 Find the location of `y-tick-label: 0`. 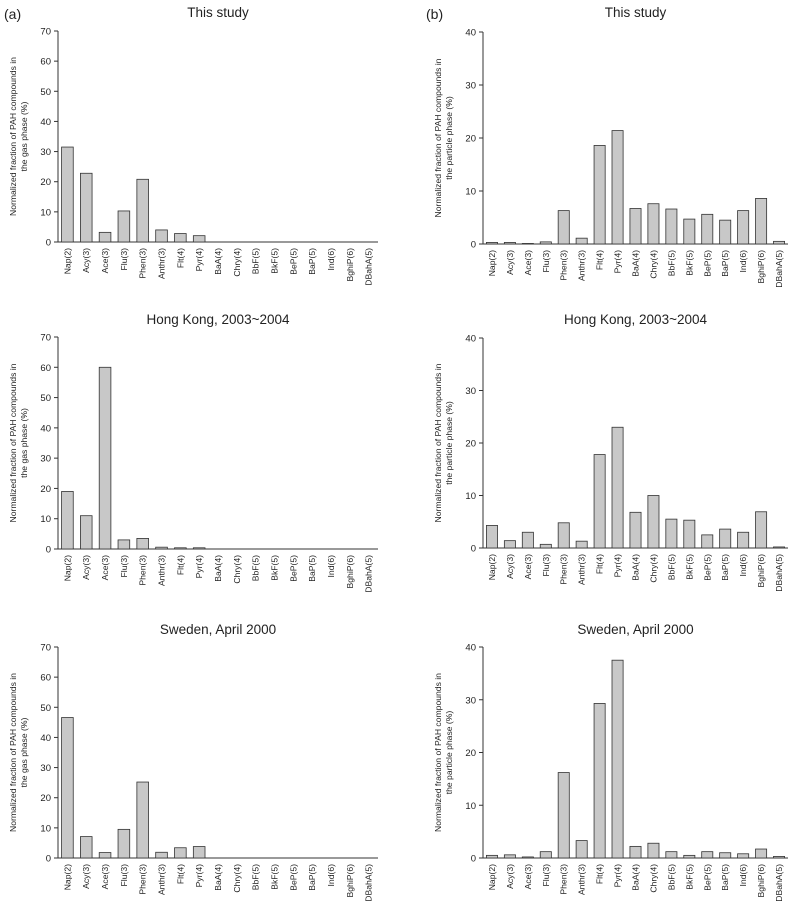

y-tick-label: 0 is located at coordinates (473, 549).